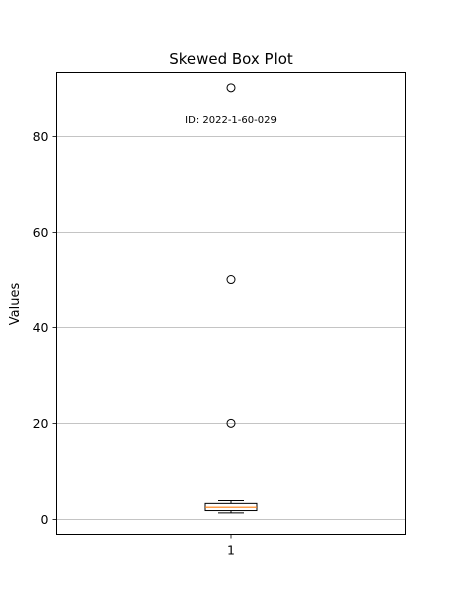 Image resolution: width=450 pixels, height=600 pixels. I want to click on id-annotation: ID: 2022-1-60-029, so click(231, 120).